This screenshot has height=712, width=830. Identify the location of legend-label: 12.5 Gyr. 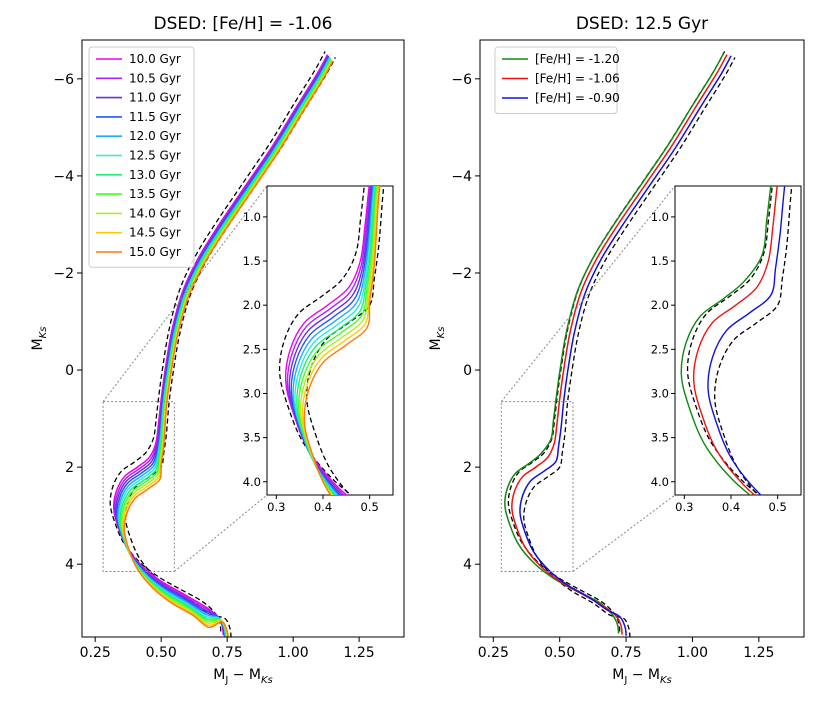
(155, 156).